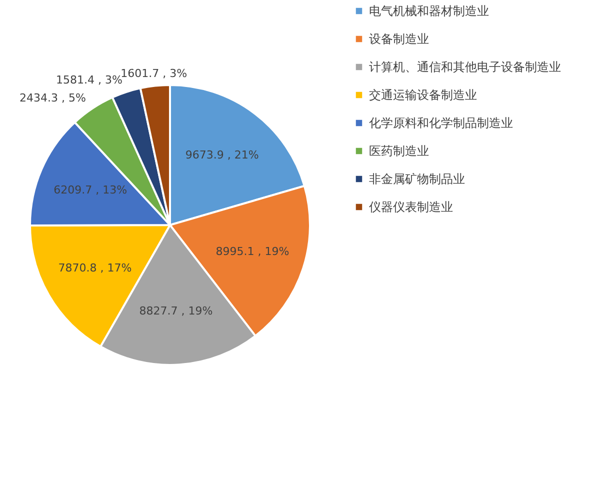 This screenshot has height=480, width=600. I want to click on data-label: 9673.9 , 21%, so click(222, 155).